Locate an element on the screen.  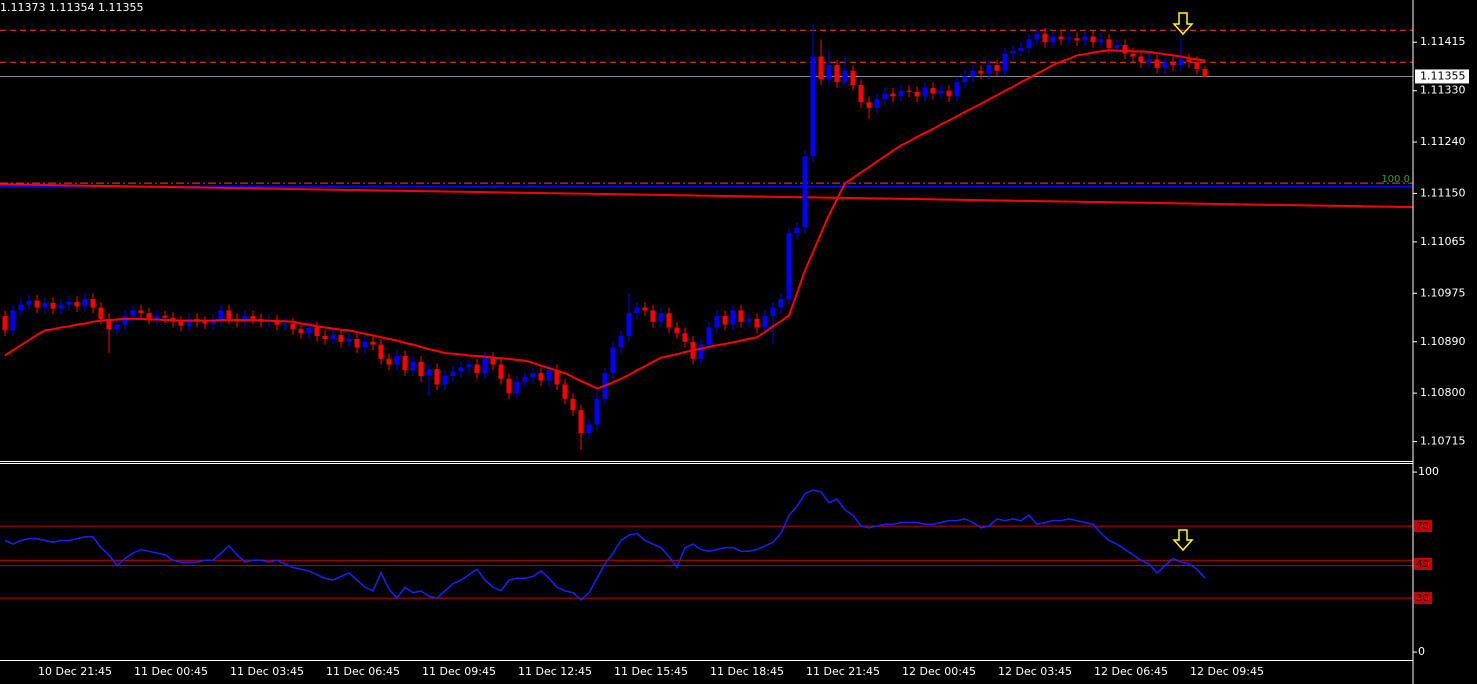
level-label: 100.0 is located at coordinates (1395, 179).